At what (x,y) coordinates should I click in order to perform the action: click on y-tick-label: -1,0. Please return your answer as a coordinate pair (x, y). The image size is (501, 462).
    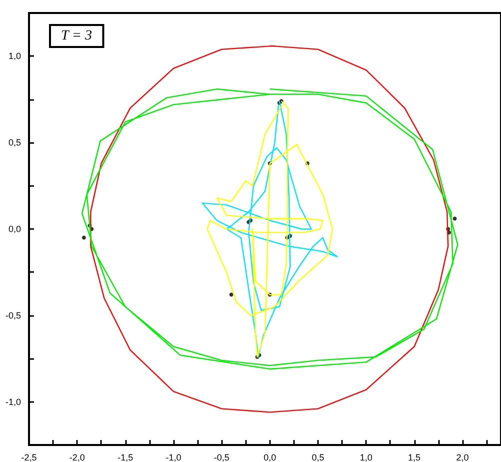
    Looking at the image, I should click on (13, 401).